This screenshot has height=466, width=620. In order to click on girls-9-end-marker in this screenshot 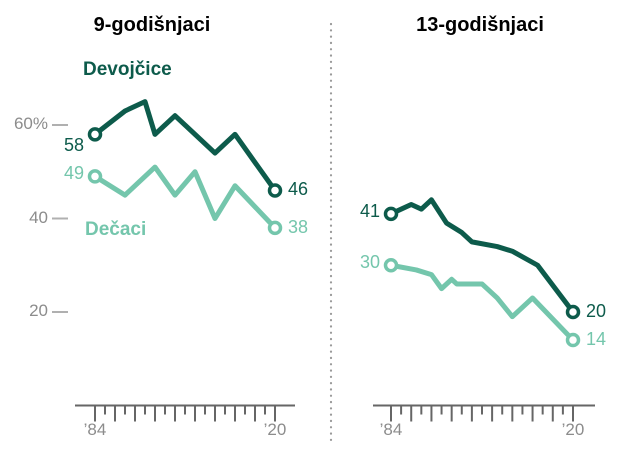, I will do `click(275, 190)`.